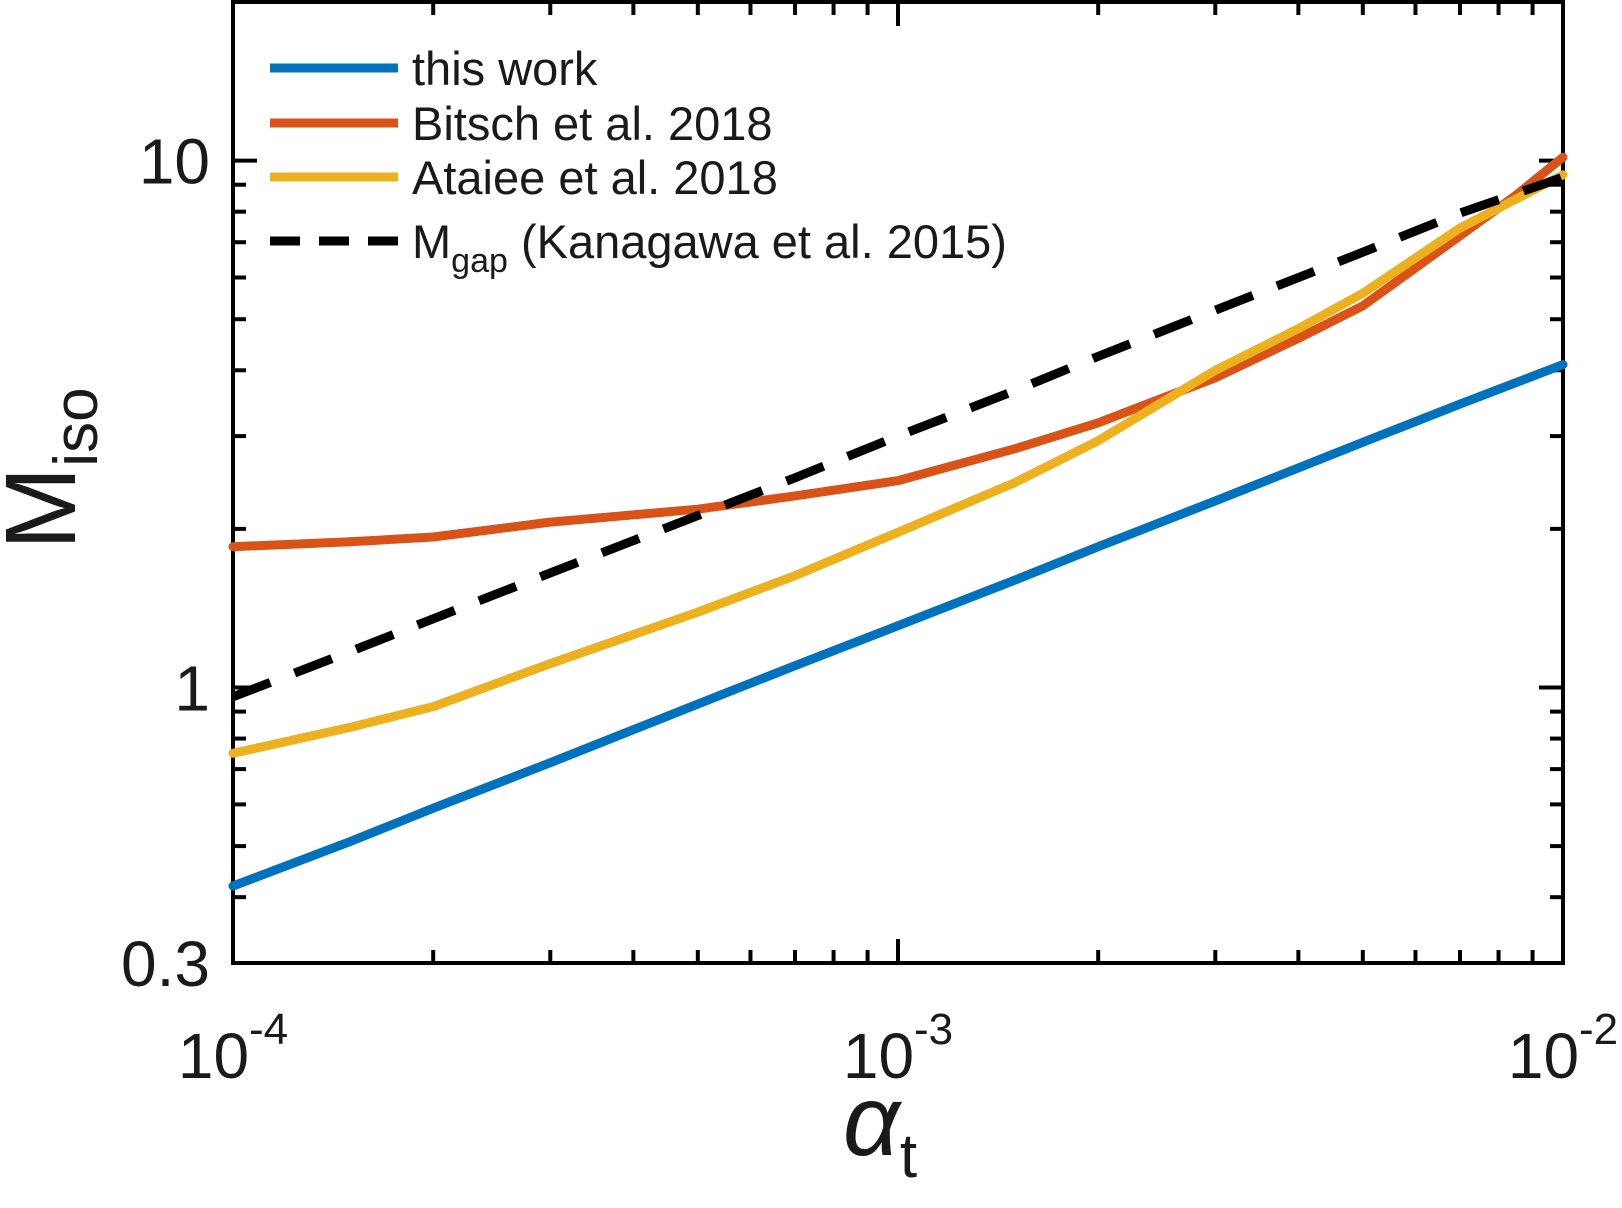 This screenshot has height=1208, width=1622. I want to click on legend-label-3: Mgap (Kanagawa et al. 2015), so click(709, 247).